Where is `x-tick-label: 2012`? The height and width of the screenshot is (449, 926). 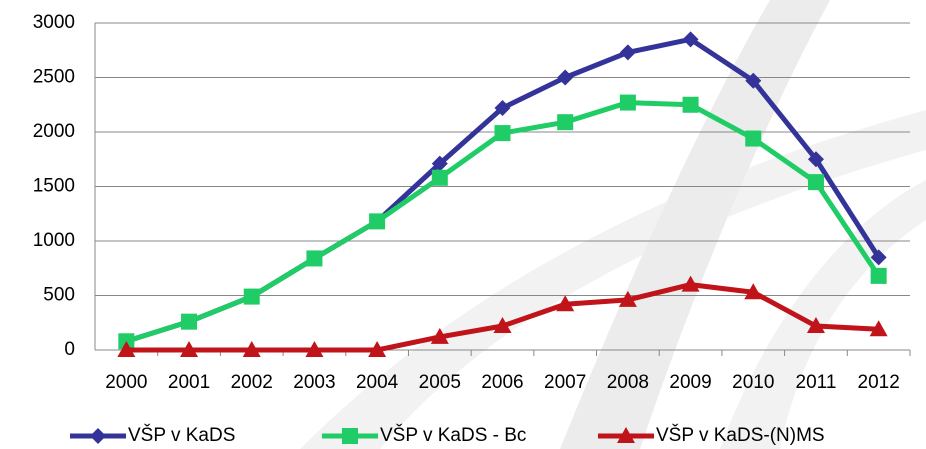 x-tick-label: 2012 is located at coordinates (879, 382).